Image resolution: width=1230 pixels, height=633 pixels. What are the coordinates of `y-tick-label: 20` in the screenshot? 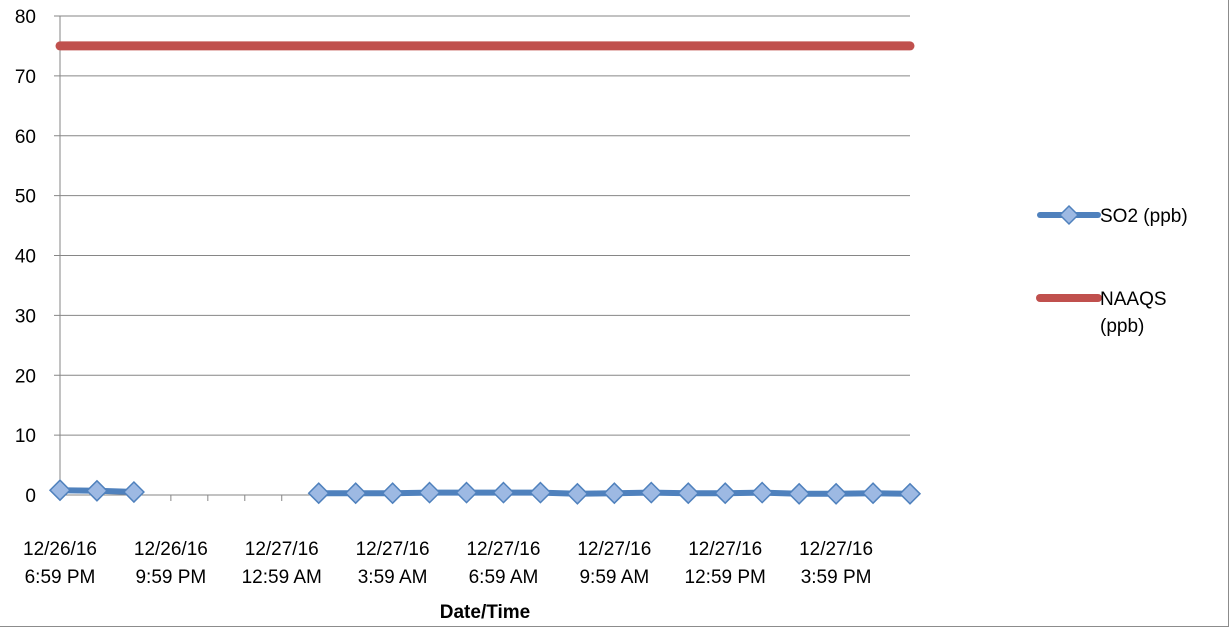 It's located at (25, 376).